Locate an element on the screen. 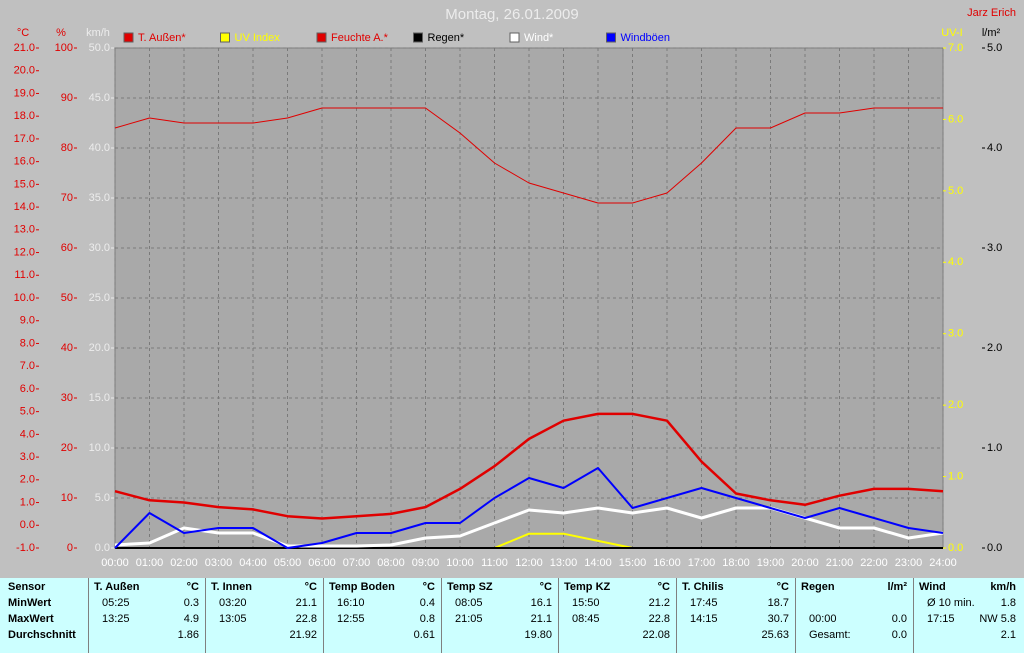 Image resolution: width=1024 pixels, height=653 pixels. y-tick-label: 18.0 is located at coordinates (24, 116).